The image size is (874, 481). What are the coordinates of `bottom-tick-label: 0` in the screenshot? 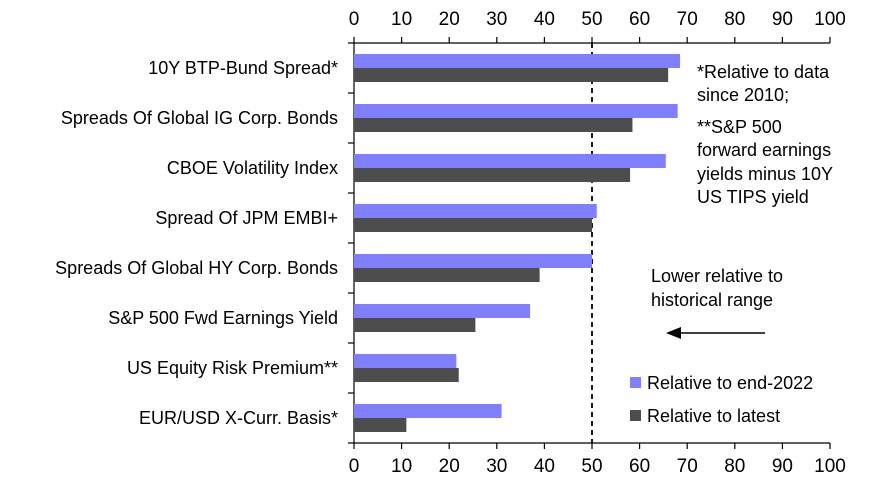 It's located at (354, 466).